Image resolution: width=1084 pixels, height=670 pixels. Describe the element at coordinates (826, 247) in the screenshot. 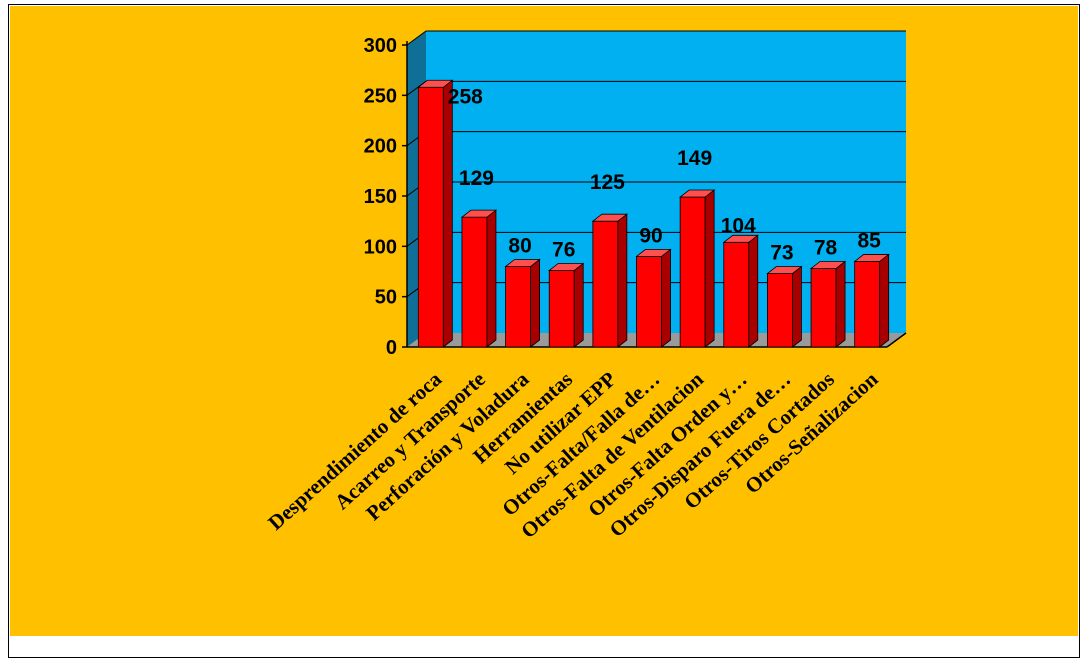

I see `data-label: 78` at that location.